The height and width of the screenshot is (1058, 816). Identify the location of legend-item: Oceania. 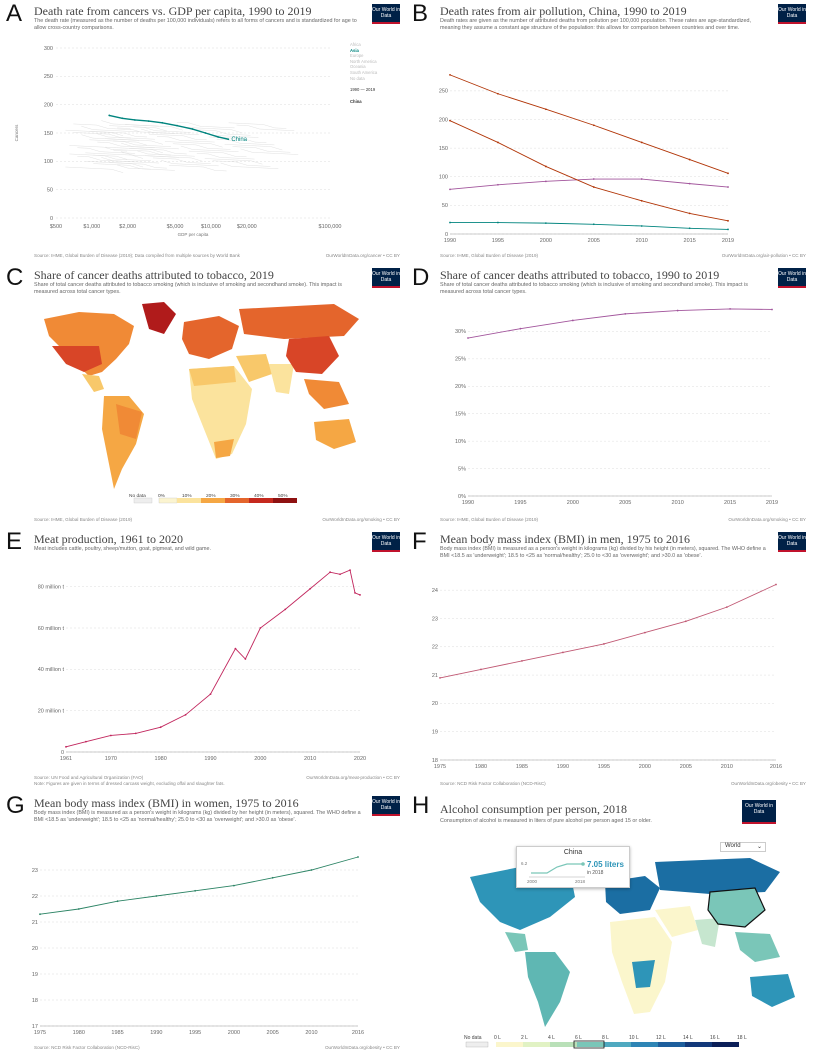
(358, 67).